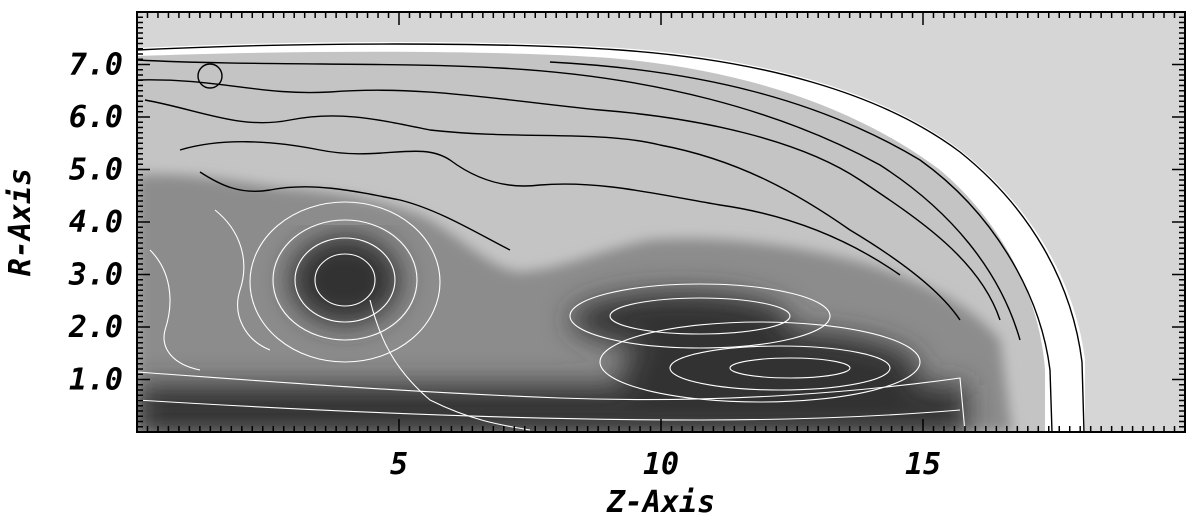  What do you see at coordinates (95, 275) in the screenshot?
I see `y-tick-label: 3.0` at bounding box center [95, 275].